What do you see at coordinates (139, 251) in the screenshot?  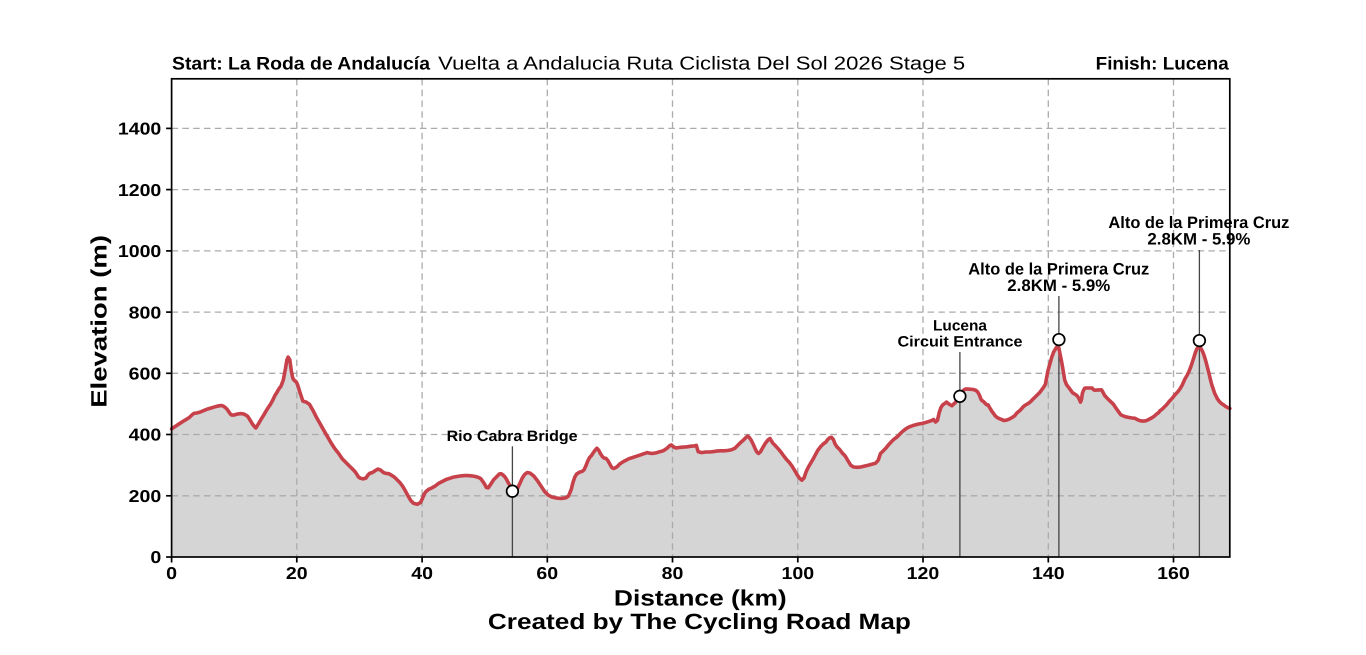 I see `svg-text: 1000` at bounding box center [139, 251].